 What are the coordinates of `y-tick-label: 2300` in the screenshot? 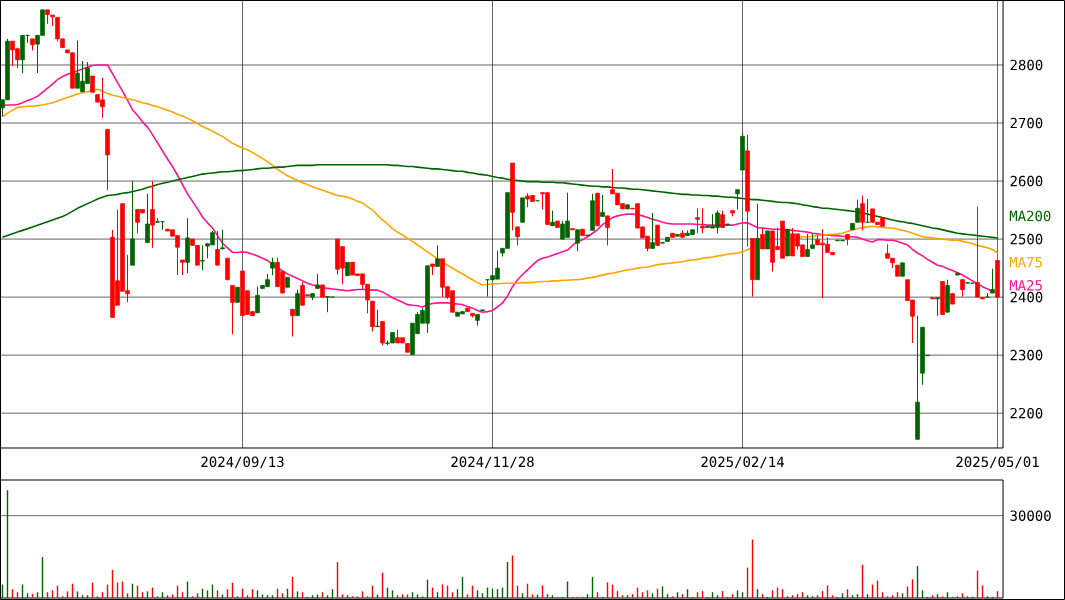 It's located at (1026, 355).